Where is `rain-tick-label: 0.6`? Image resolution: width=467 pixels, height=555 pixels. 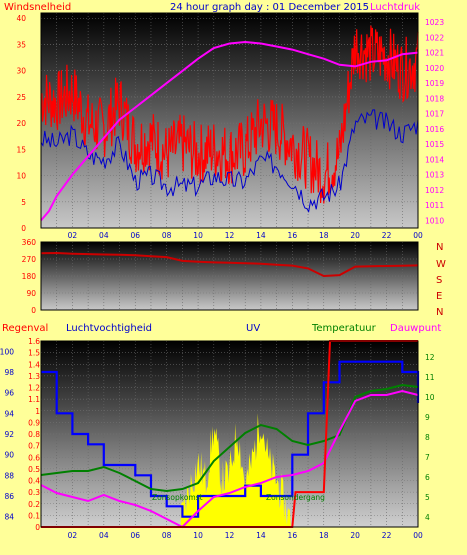 rain-tick-label: 0.6 is located at coordinates (34, 457).